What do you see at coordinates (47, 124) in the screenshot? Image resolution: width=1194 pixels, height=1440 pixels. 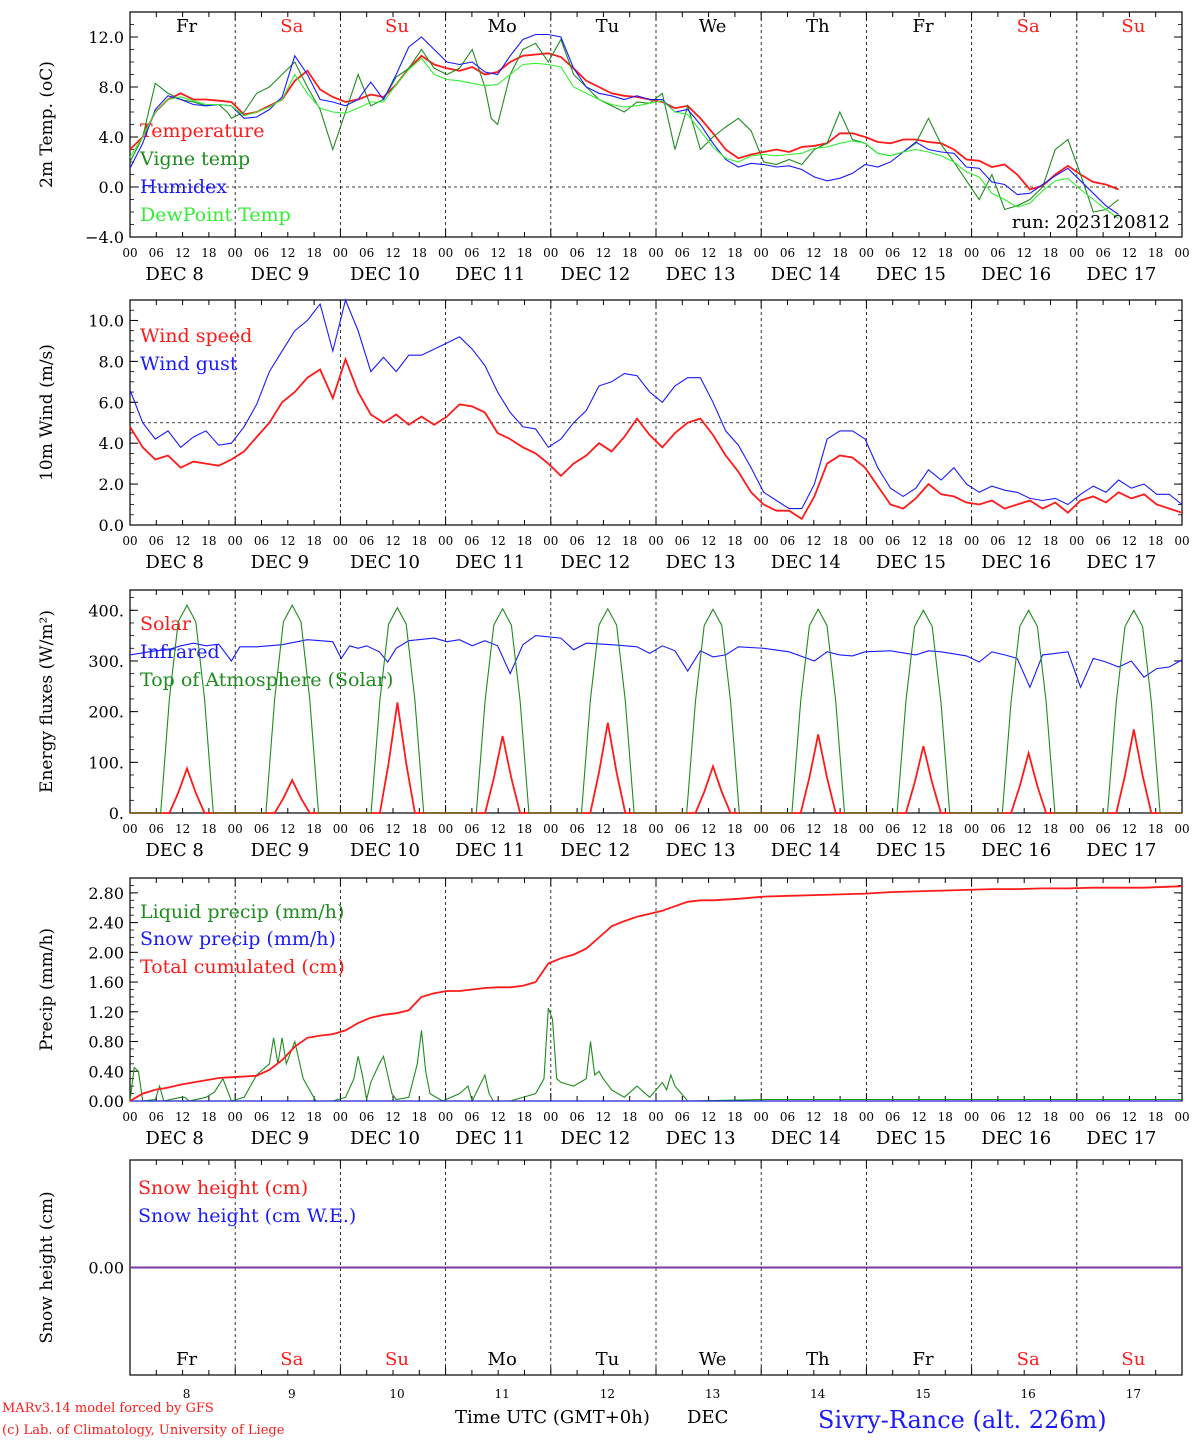 I see `y-axis-title: 2m Temp. (oC)` at bounding box center [47, 124].